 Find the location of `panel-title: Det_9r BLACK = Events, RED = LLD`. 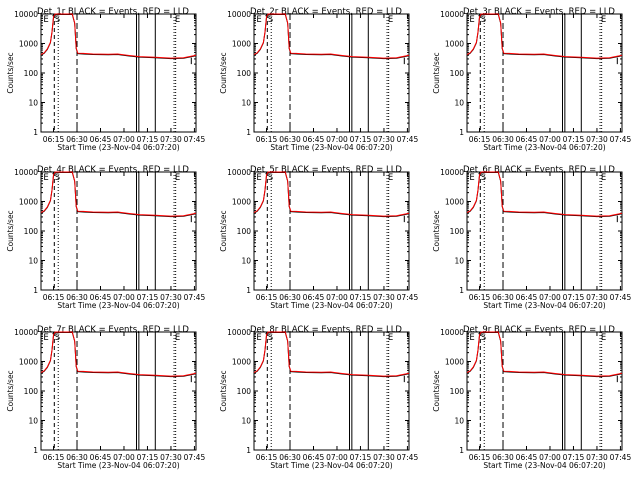

panel-title: Det_9r BLACK = Events, RED = LLD is located at coordinates (539, 330).